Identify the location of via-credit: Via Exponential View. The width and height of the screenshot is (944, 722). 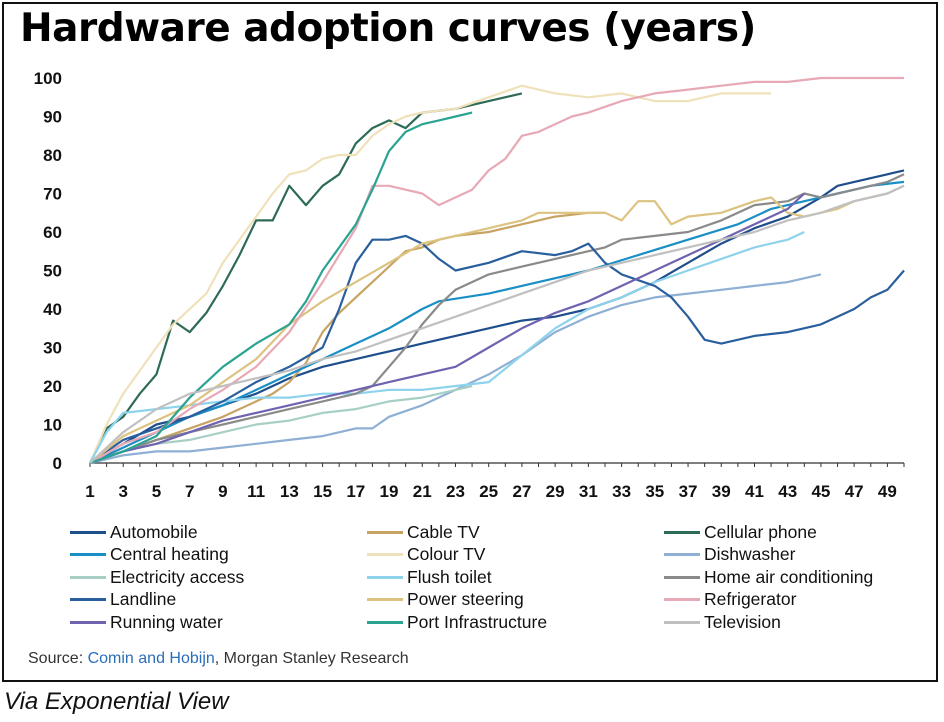
(116, 701).